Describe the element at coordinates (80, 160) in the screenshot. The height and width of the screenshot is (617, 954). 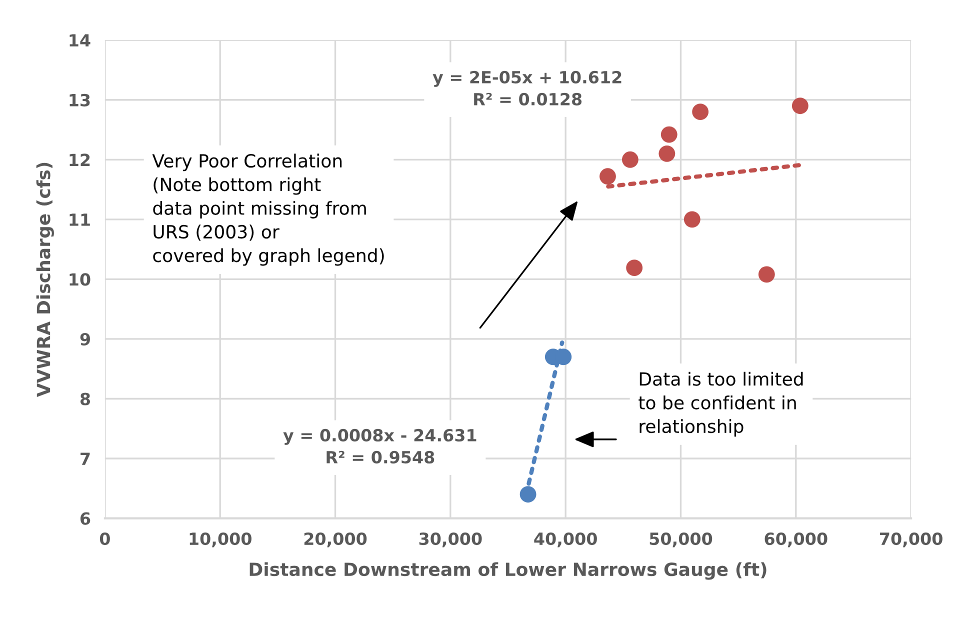
I see `y-tick-label: 12` at that location.